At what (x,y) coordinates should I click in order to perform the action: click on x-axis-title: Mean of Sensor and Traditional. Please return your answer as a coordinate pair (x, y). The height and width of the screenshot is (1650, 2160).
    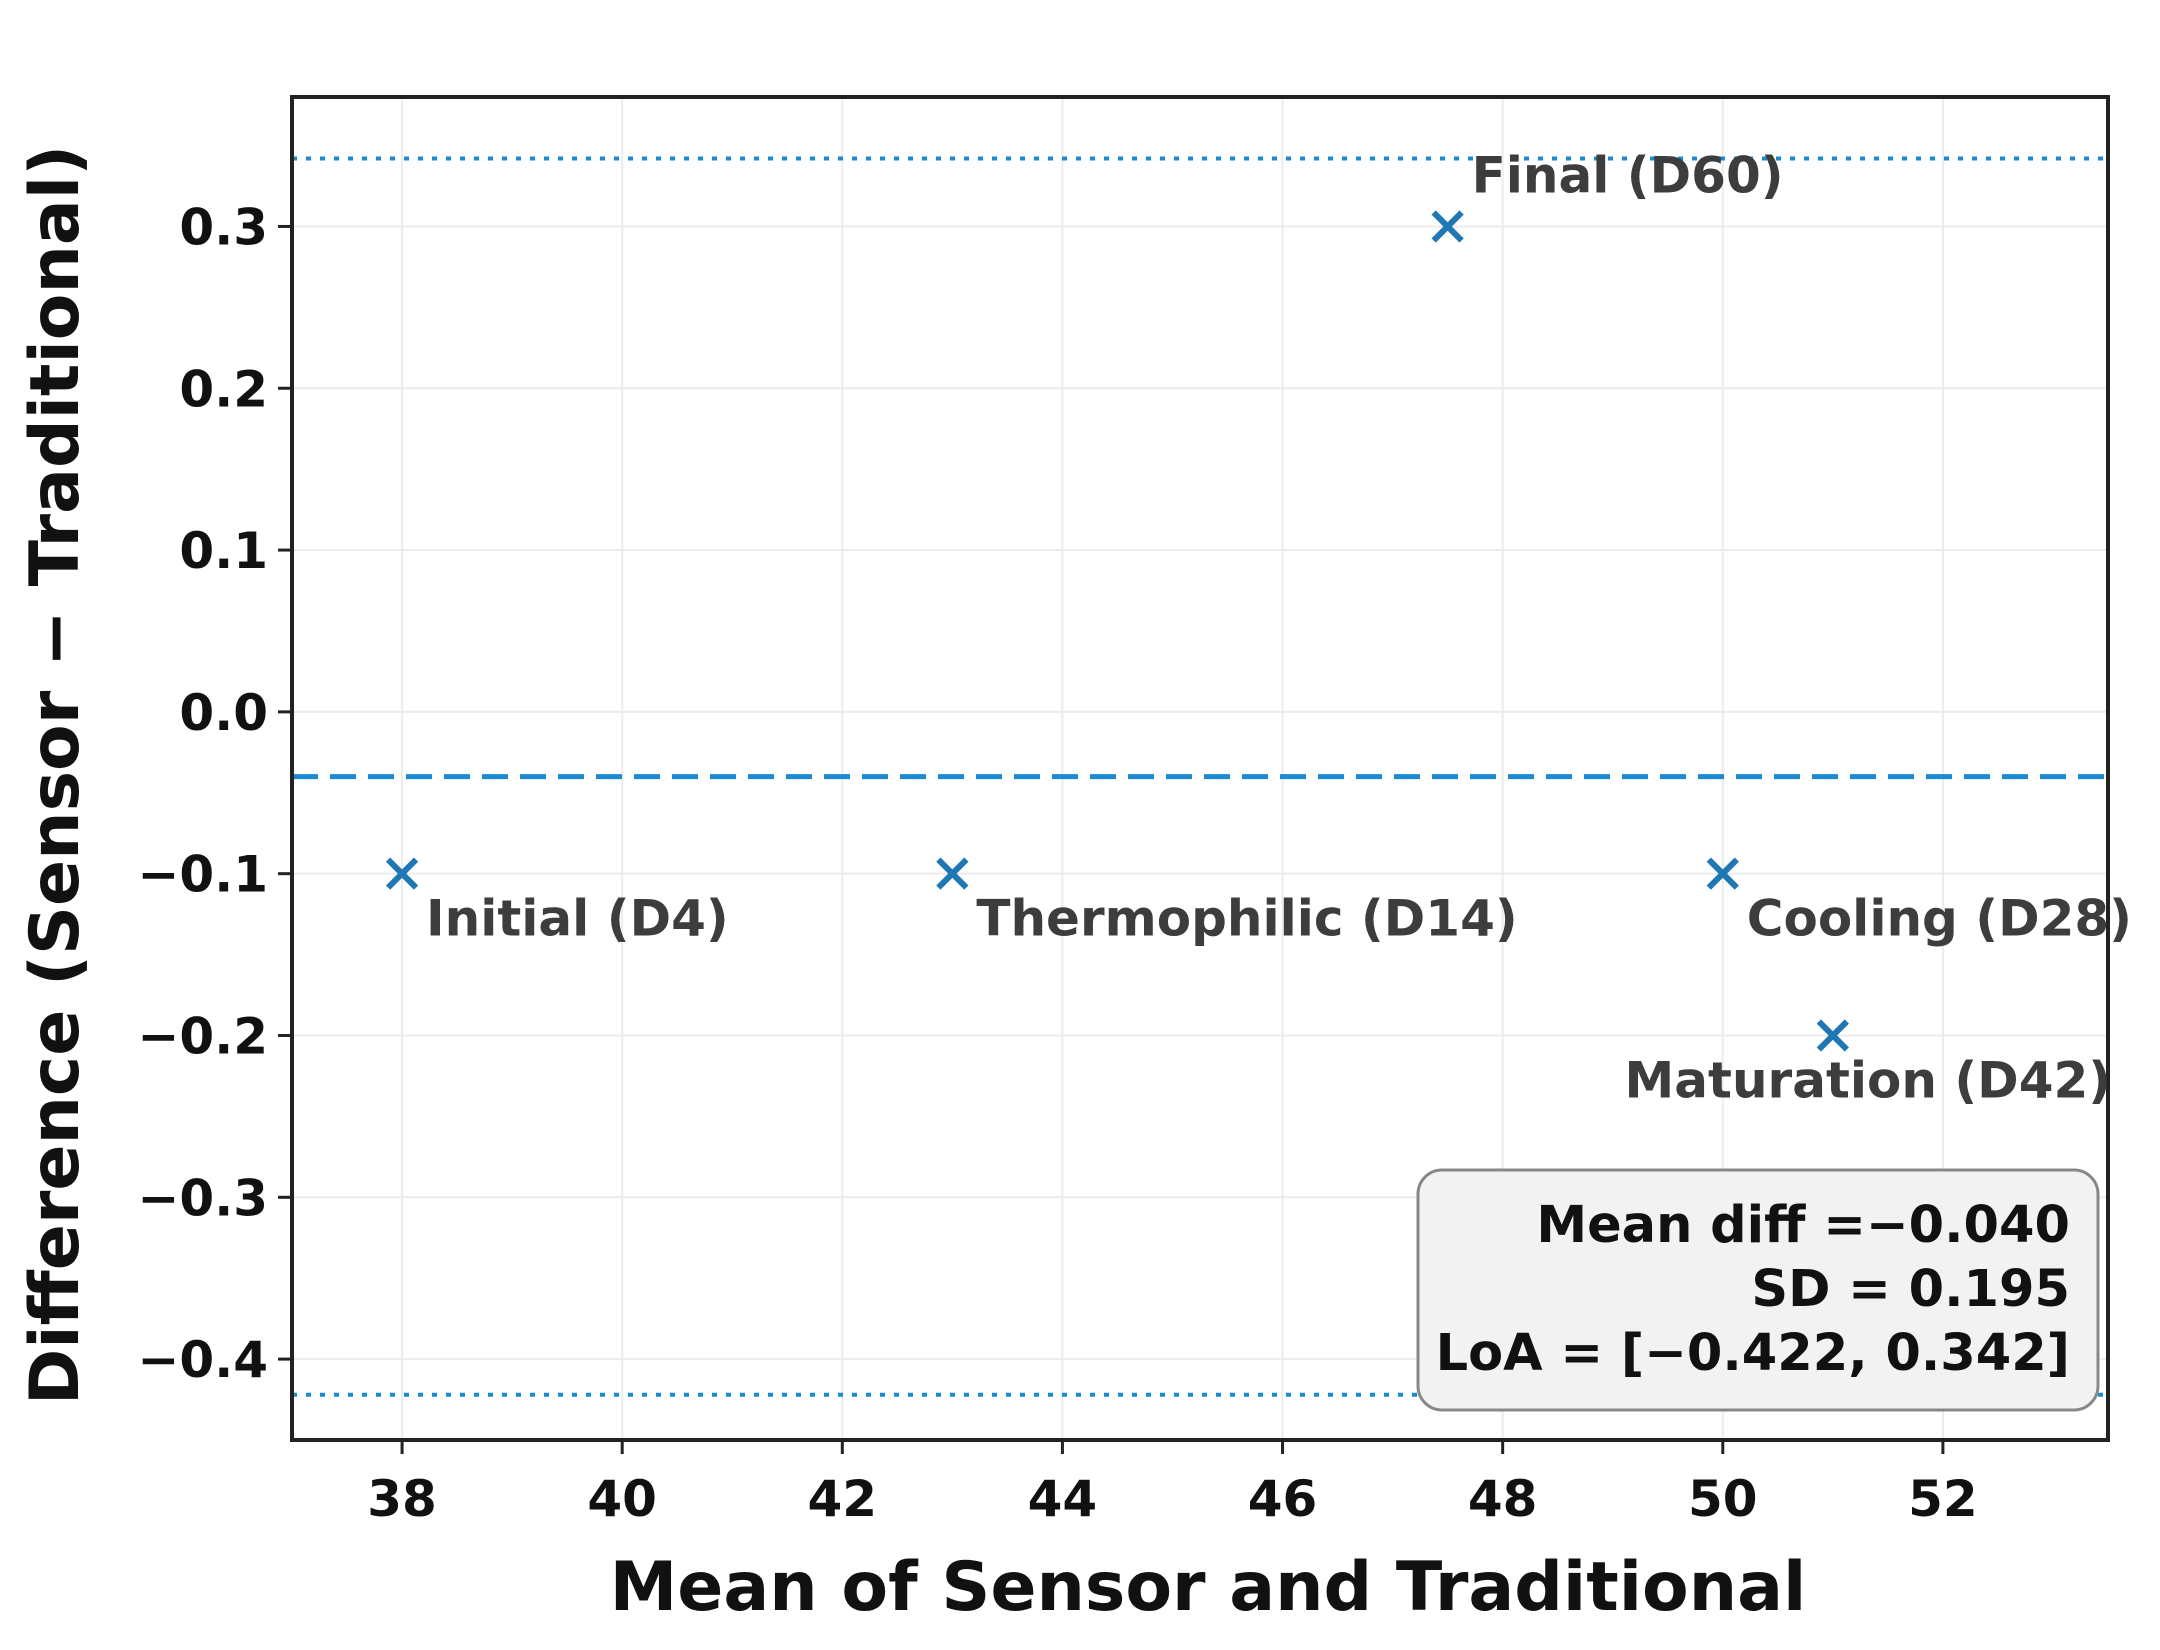
    Looking at the image, I should click on (1208, 1587).